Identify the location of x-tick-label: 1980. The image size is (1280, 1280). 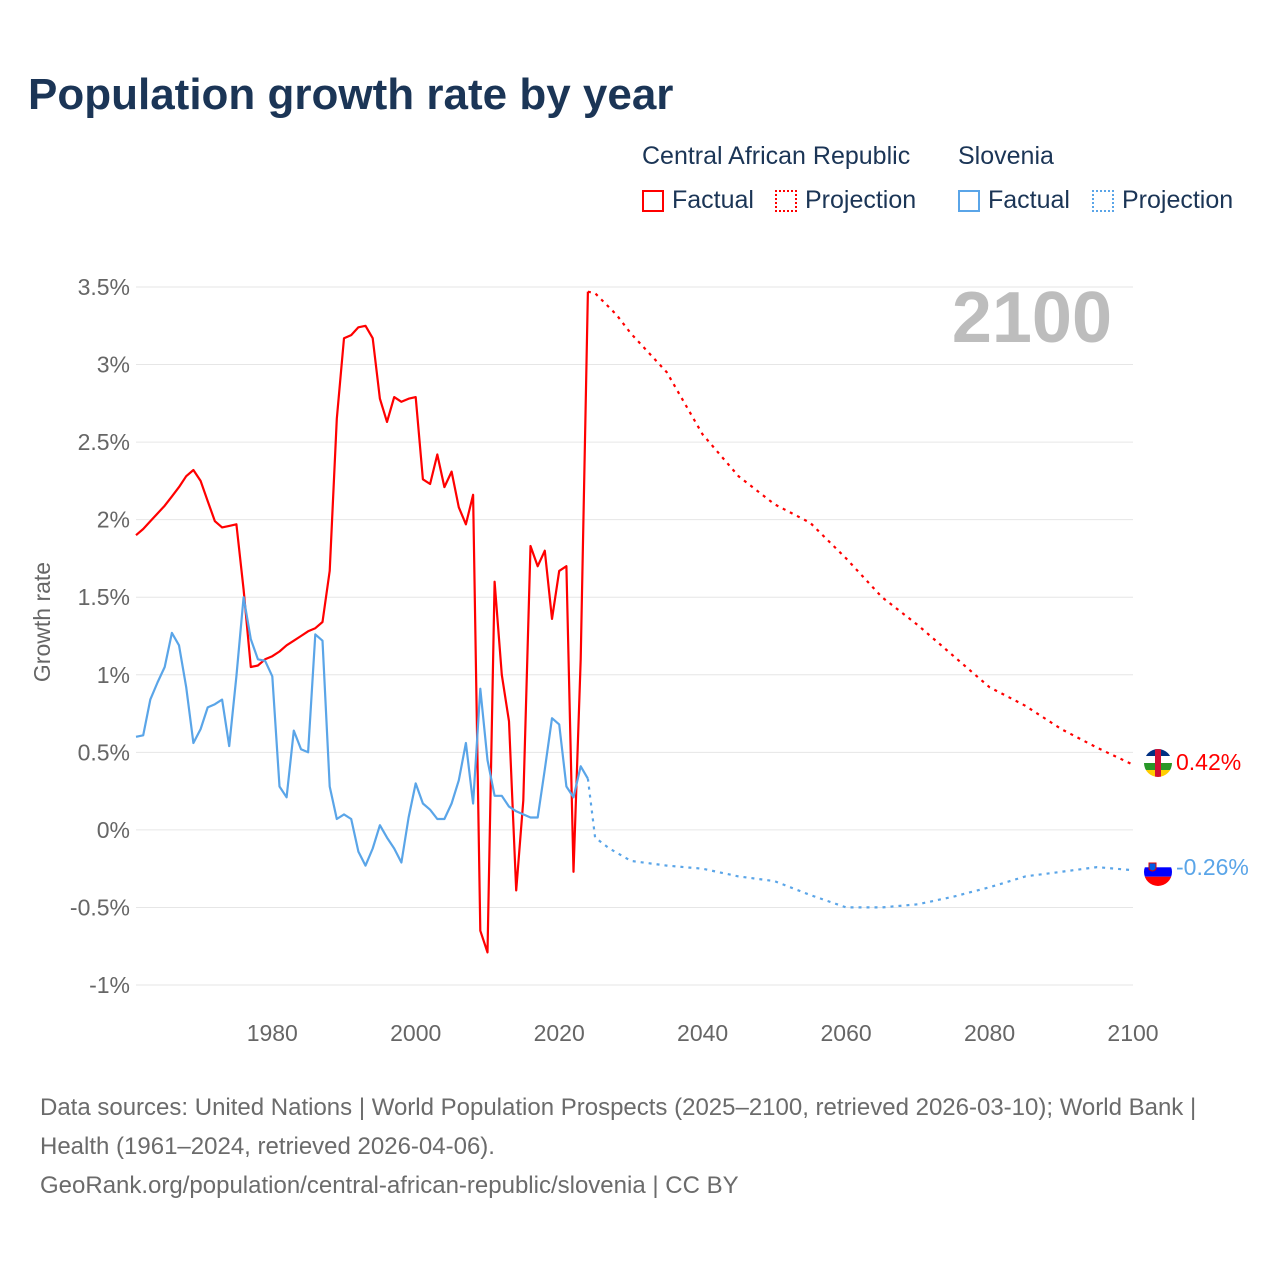
(272, 1033).